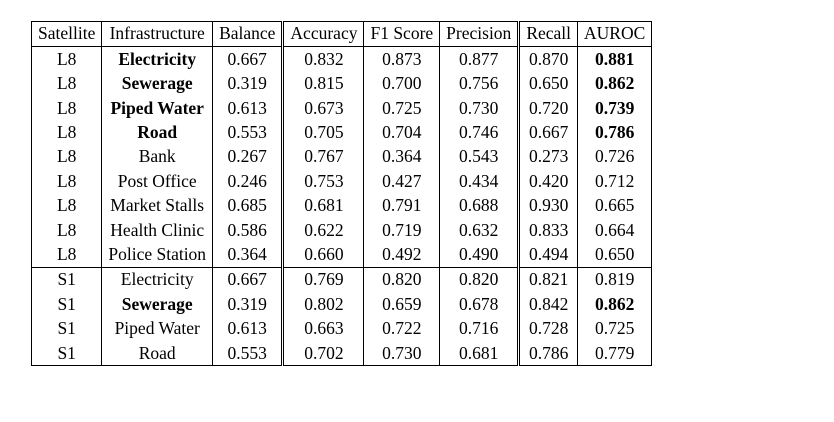 This screenshot has height=422, width=834. Describe the element at coordinates (157, 157) in the screenshot. I see `cell-infrastructure: Bank` at that location.